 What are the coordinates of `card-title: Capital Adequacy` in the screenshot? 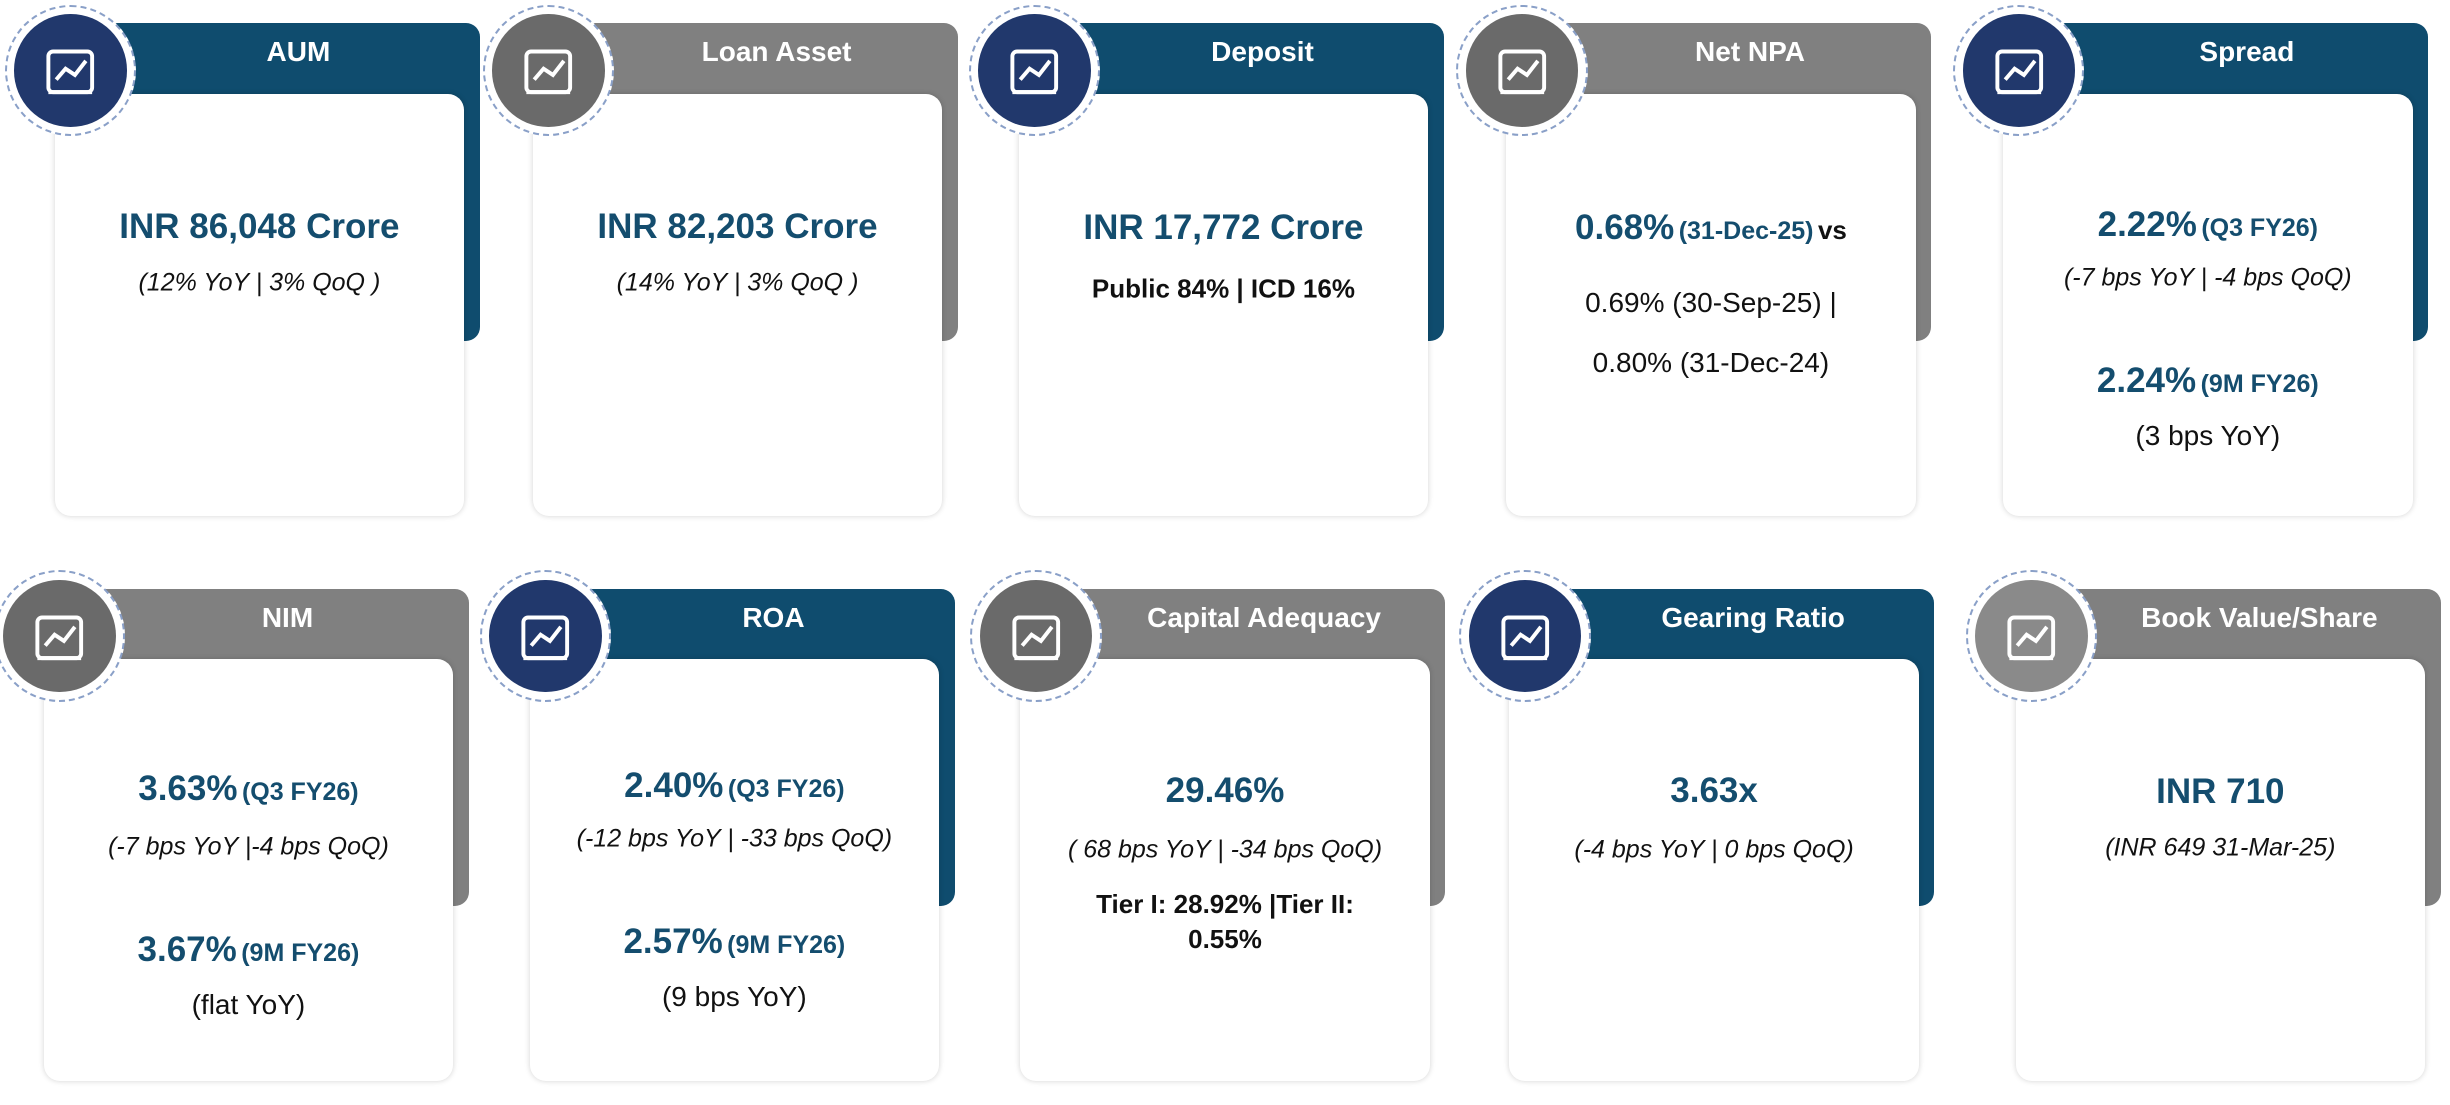 It's located at (1264, 617).